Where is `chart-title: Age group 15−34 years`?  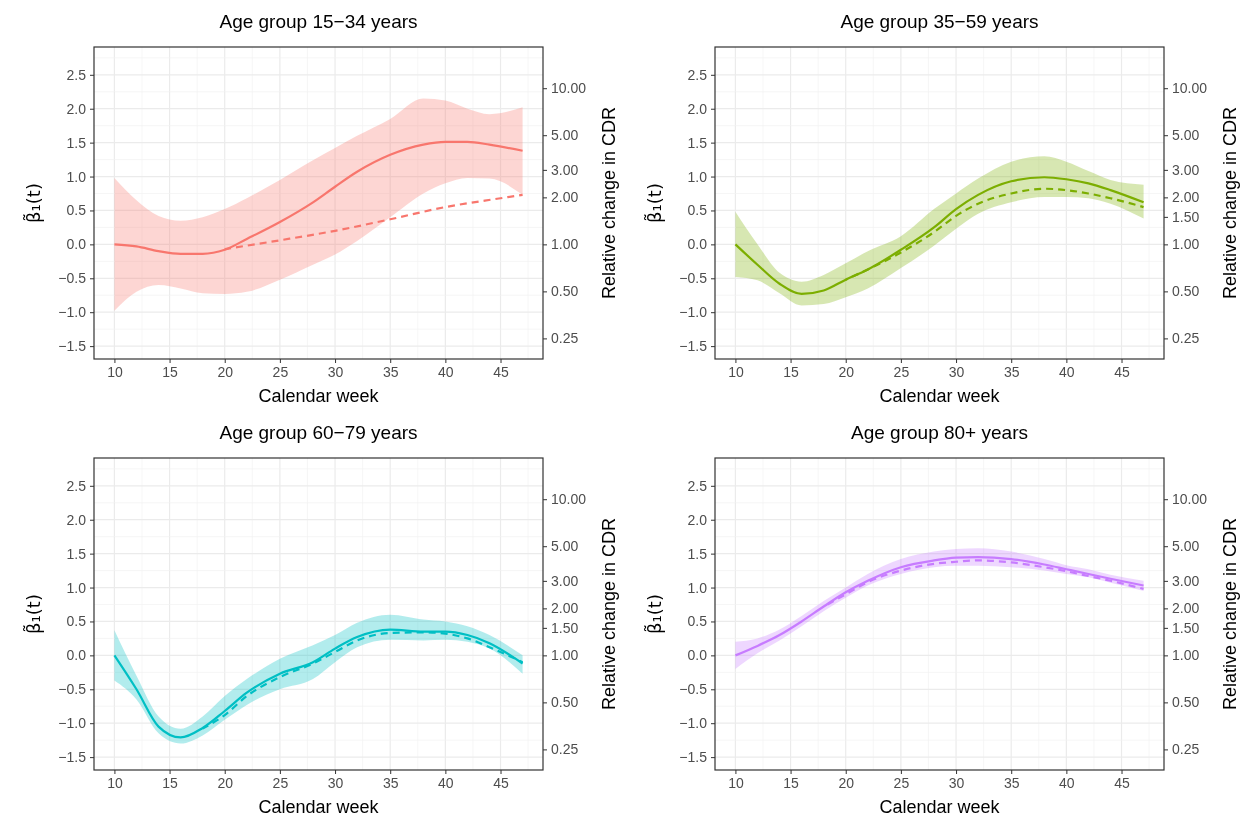
chart-title: Age group 15−34 years is located at coordinates (318, 21).